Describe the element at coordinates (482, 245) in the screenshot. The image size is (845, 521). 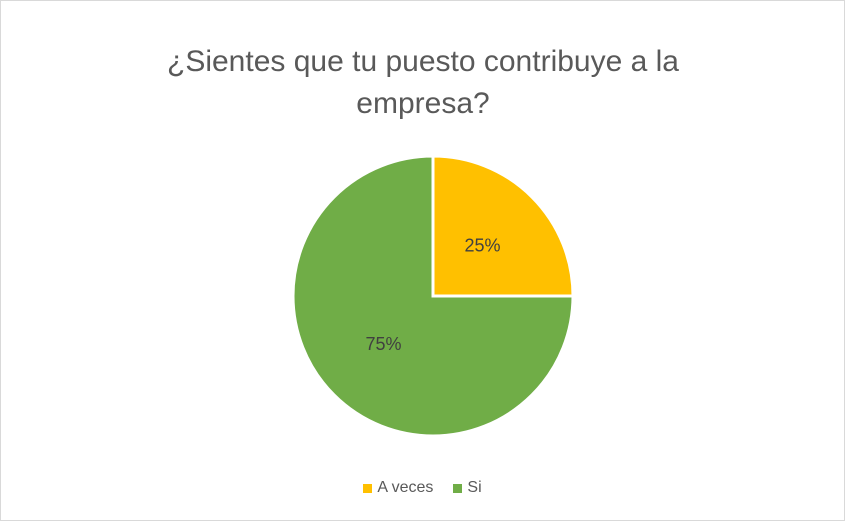
I see `data-label: 25%` at that location.